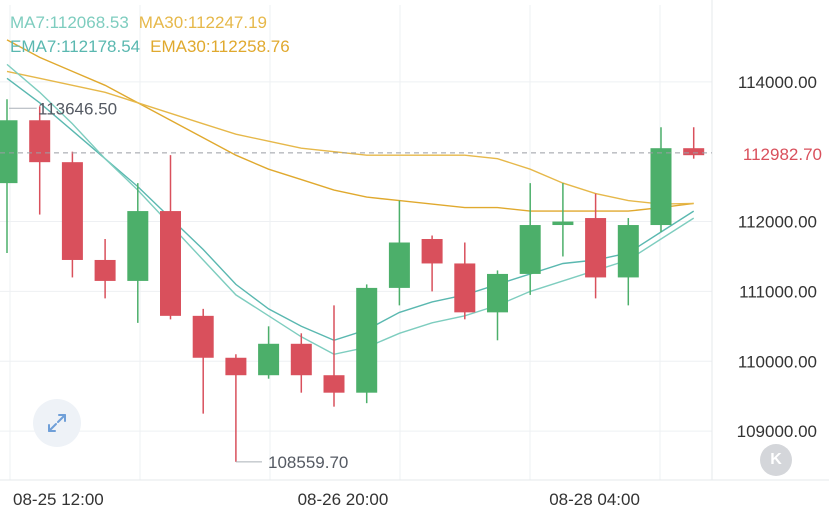 This screenshot has height=529, width=829. I want to click on legend-ema7: EMA7:112178.54, so click(75, 46).